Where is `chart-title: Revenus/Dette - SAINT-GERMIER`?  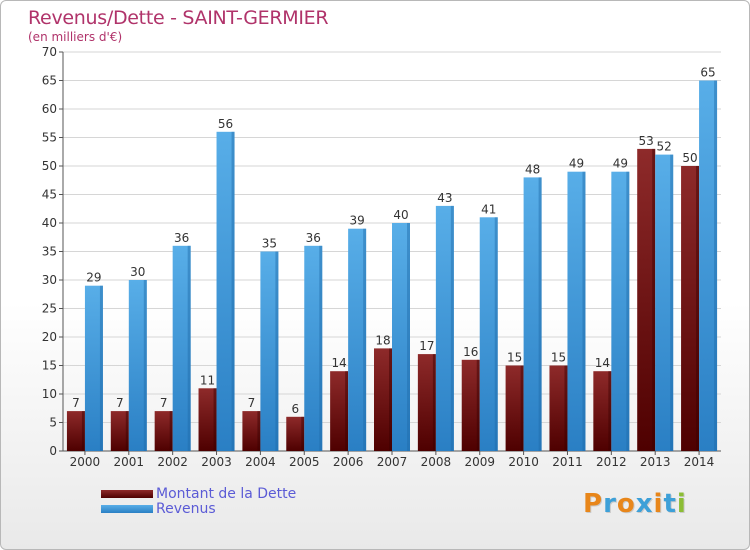 chart-title: Revenus/Dette - SAINT-GERMIER is located at coordinates (178, 18).